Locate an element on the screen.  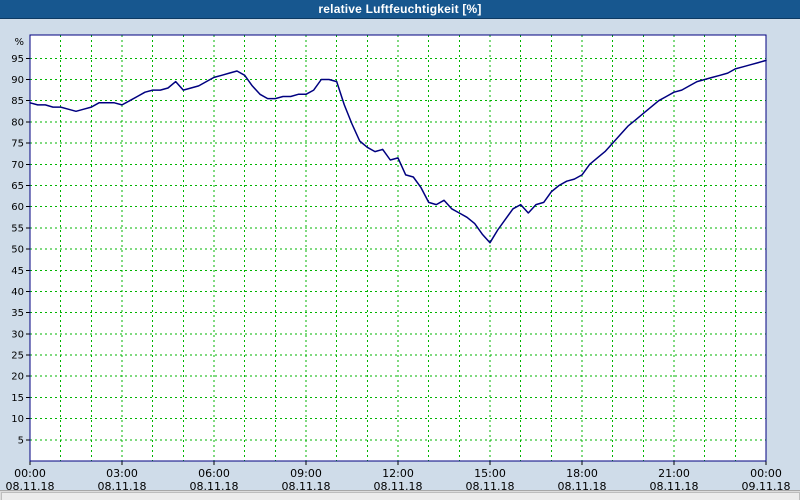
y-tick-label: 80 is located at coordinates (17, 122).